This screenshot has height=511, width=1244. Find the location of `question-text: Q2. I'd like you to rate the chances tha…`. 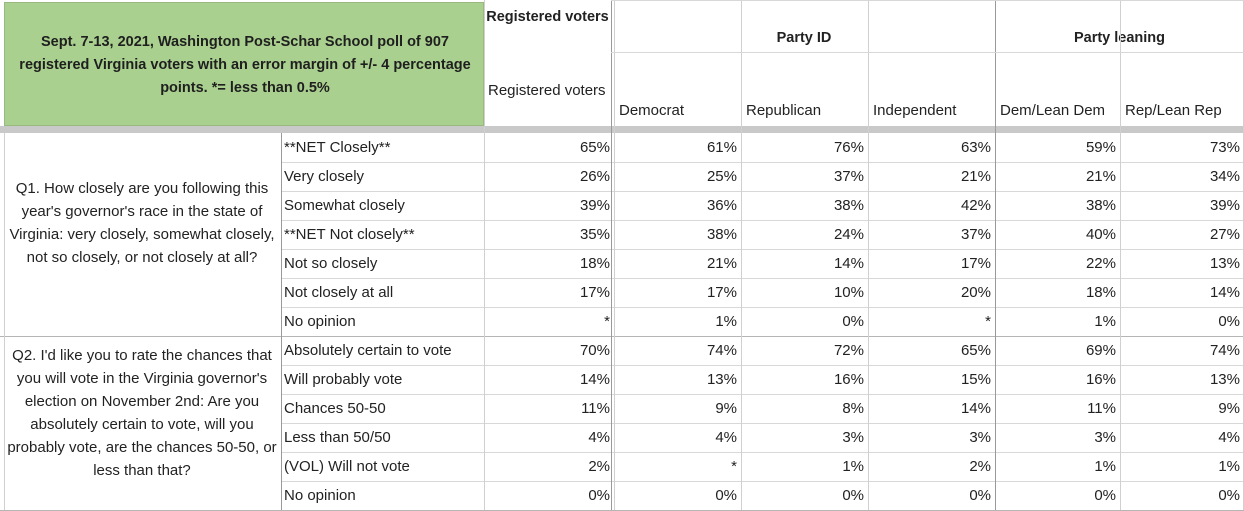

question-text: Q2. I'd like you to rate the chances tha… is located at coordinates (142, 413).